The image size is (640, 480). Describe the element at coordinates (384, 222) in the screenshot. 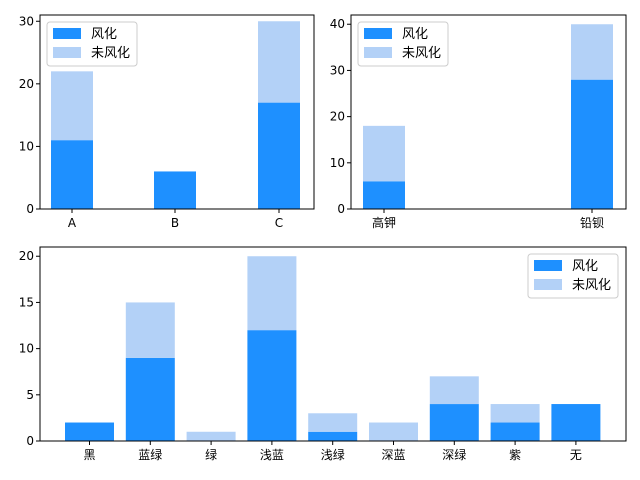

I see `x-tick-label: 高钾` at that location.